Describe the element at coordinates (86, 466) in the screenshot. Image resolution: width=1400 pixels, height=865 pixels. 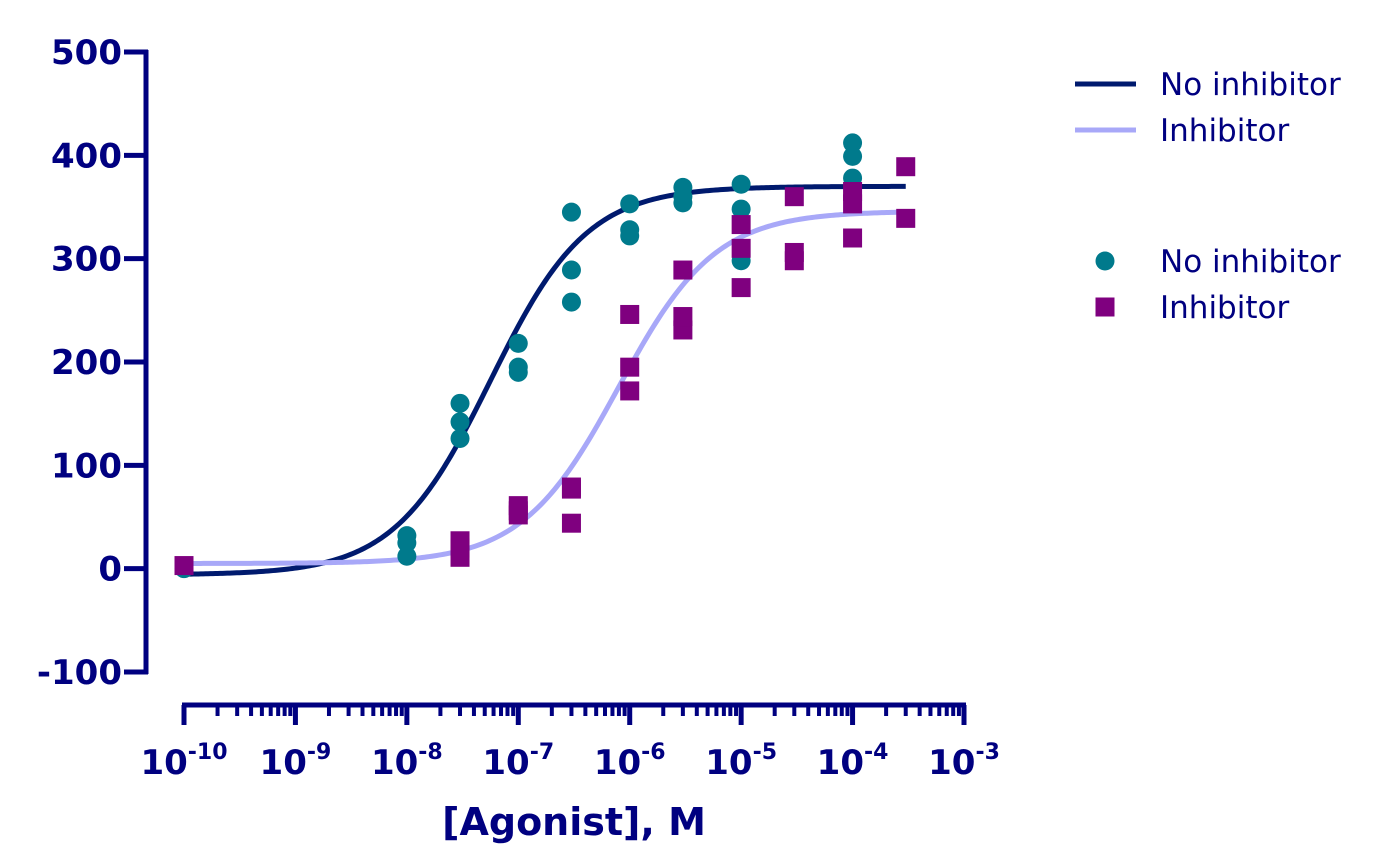
I see `y-tick-label: 100` at that location.